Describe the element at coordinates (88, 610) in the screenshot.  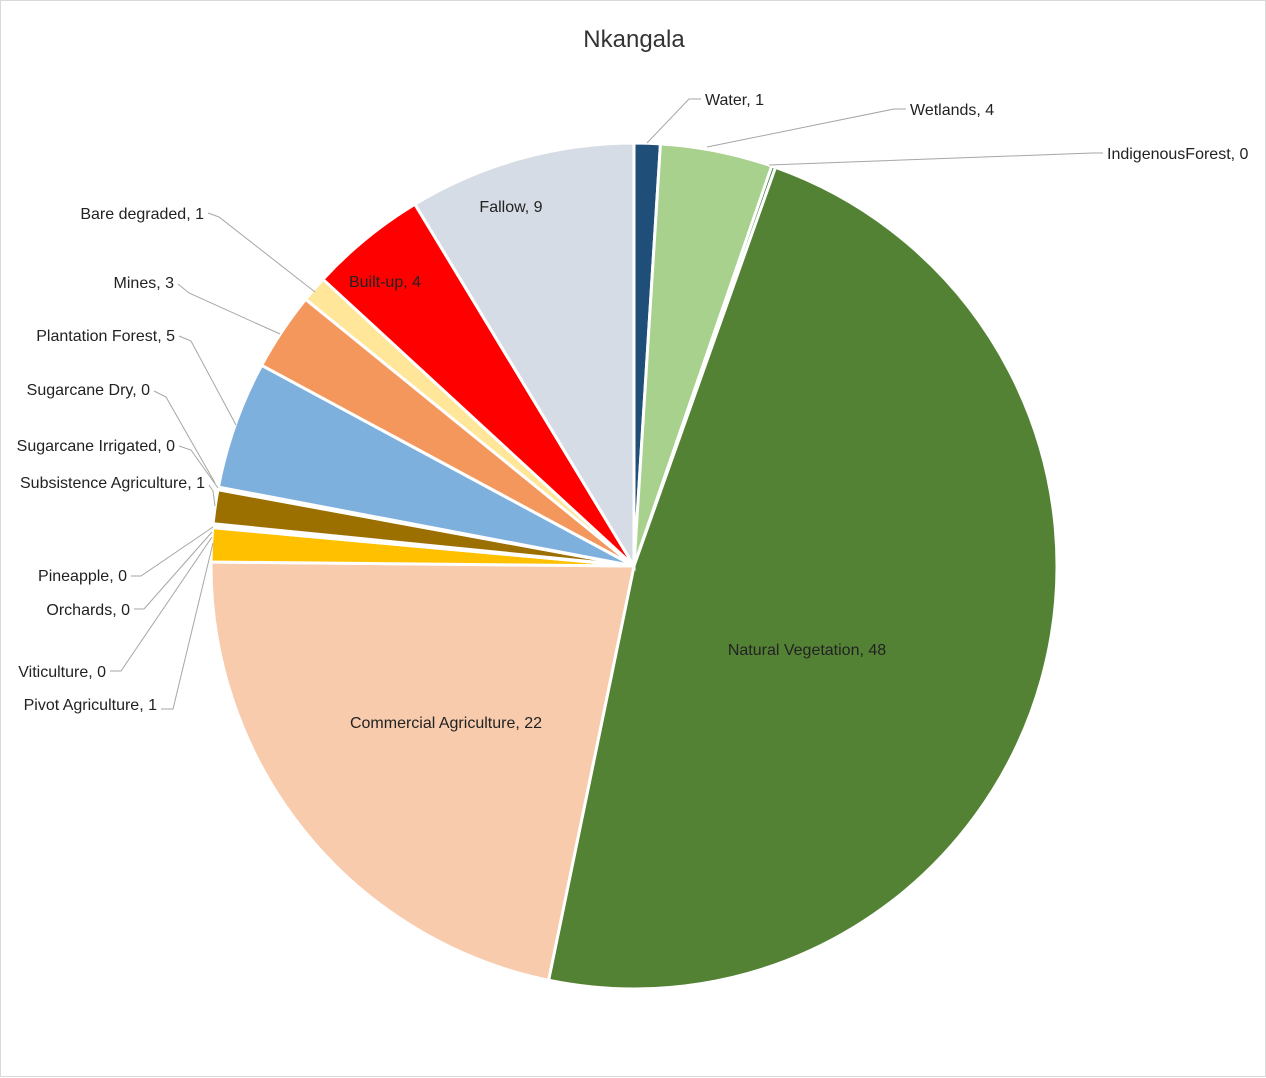
I see `data-label: Orchards, 0` at that location.